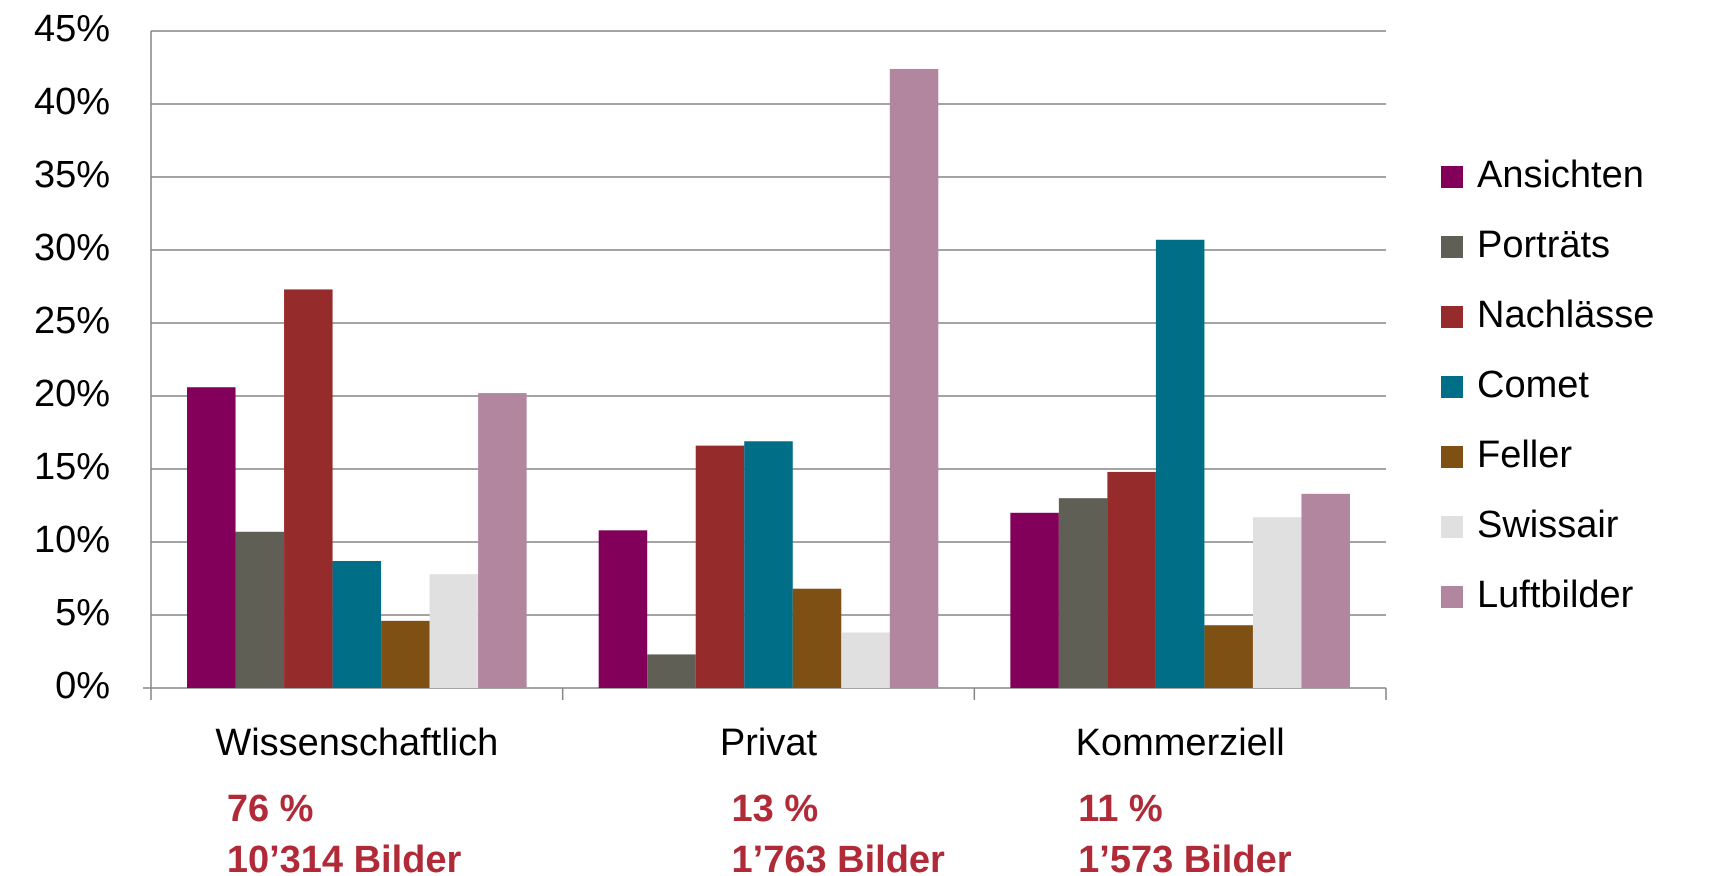  I want to click on legend-label: Luftbilder, so click(1555, 595).